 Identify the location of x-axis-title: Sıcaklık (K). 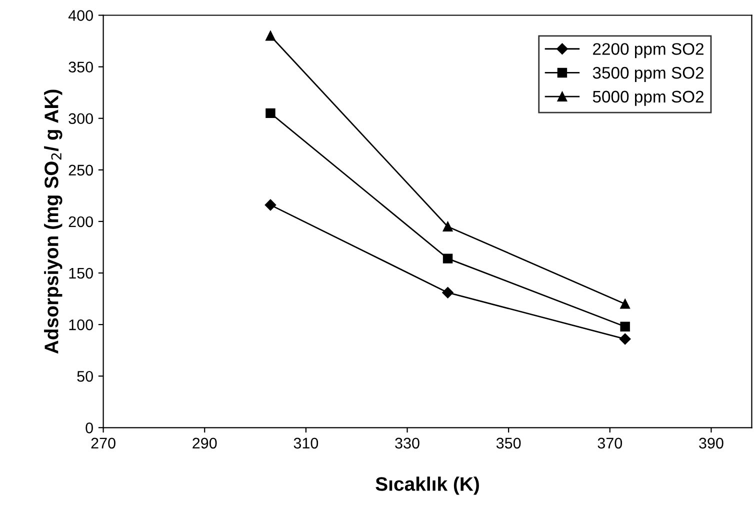
(427, 485).